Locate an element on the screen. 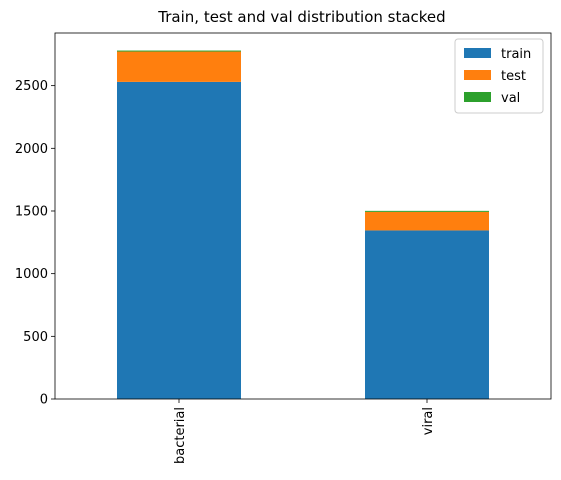 The width and height of the screenshot is (561, 480). bar-train-bacterial is located at coordinates (179, 240).